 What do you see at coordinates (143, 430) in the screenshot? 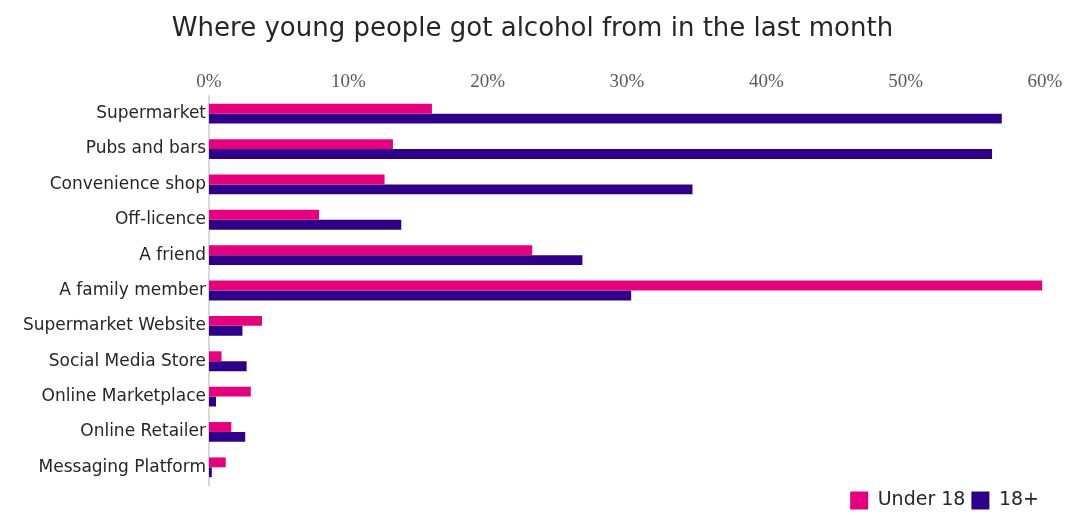
I see `y-tick-label: Online Retailer` at bounding box center [143, 430].